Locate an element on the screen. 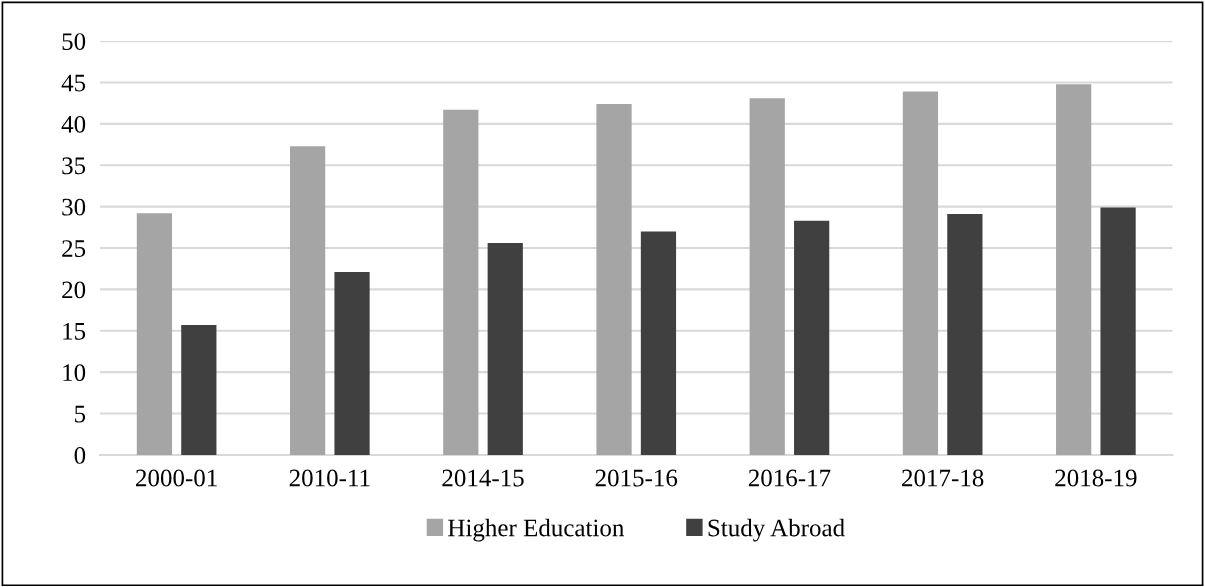 This screenshot has height=587, width=1205. y-tick-label: 25 is located at coordinates (74, 248).